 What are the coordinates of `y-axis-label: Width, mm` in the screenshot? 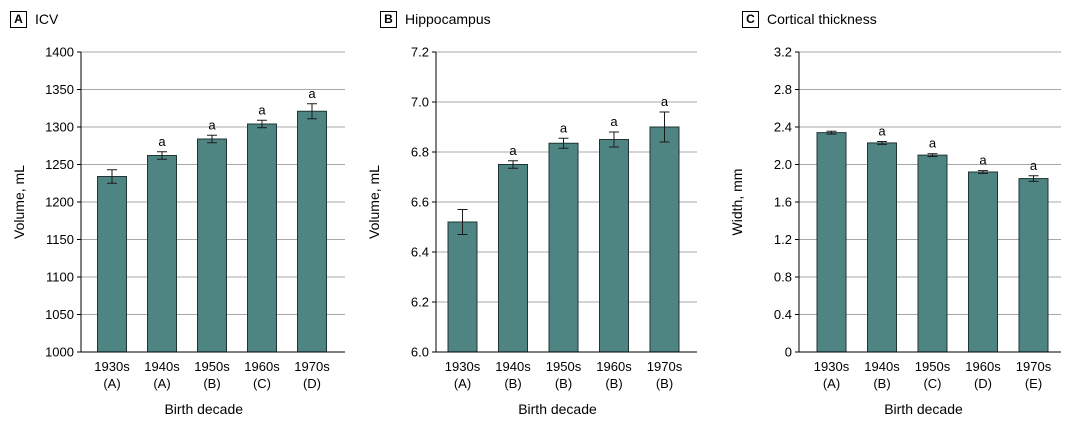 It's located at (737, 202).